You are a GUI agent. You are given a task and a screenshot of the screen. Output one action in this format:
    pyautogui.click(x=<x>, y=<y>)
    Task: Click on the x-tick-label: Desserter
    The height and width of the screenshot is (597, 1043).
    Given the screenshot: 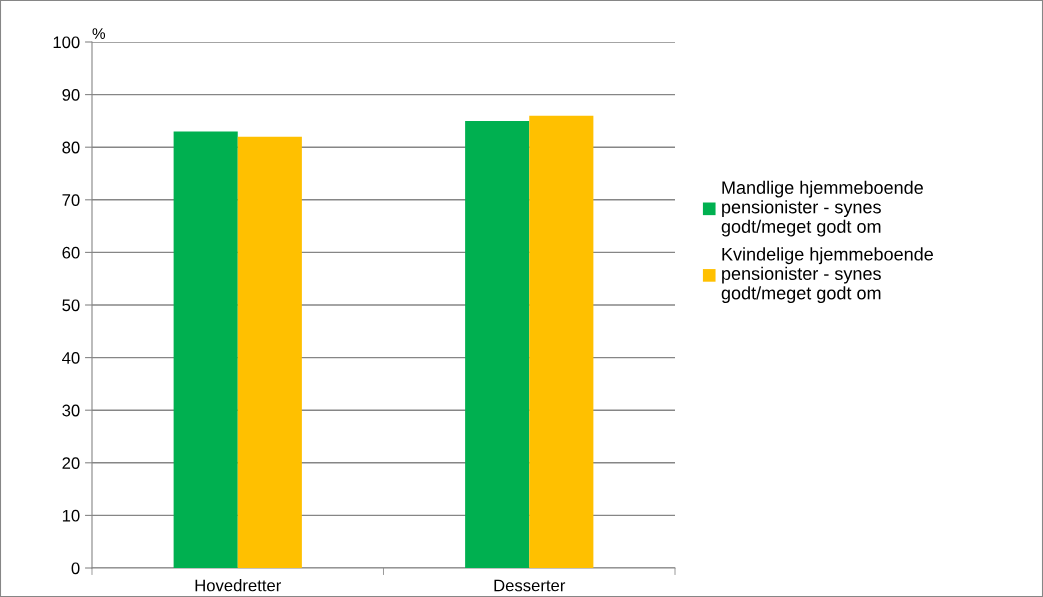 What is the action you would take?
    pyautogui.click(x=530, y=585)
    